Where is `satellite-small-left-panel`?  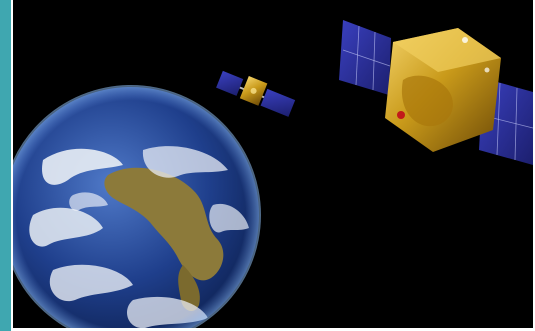 satellite-small-left-panel is located at coordinates (230, 83).